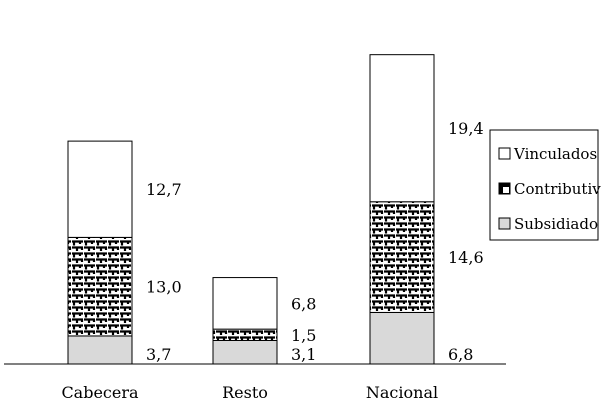  I want to click on bar-nacional-vinculados, so click(402, 128).